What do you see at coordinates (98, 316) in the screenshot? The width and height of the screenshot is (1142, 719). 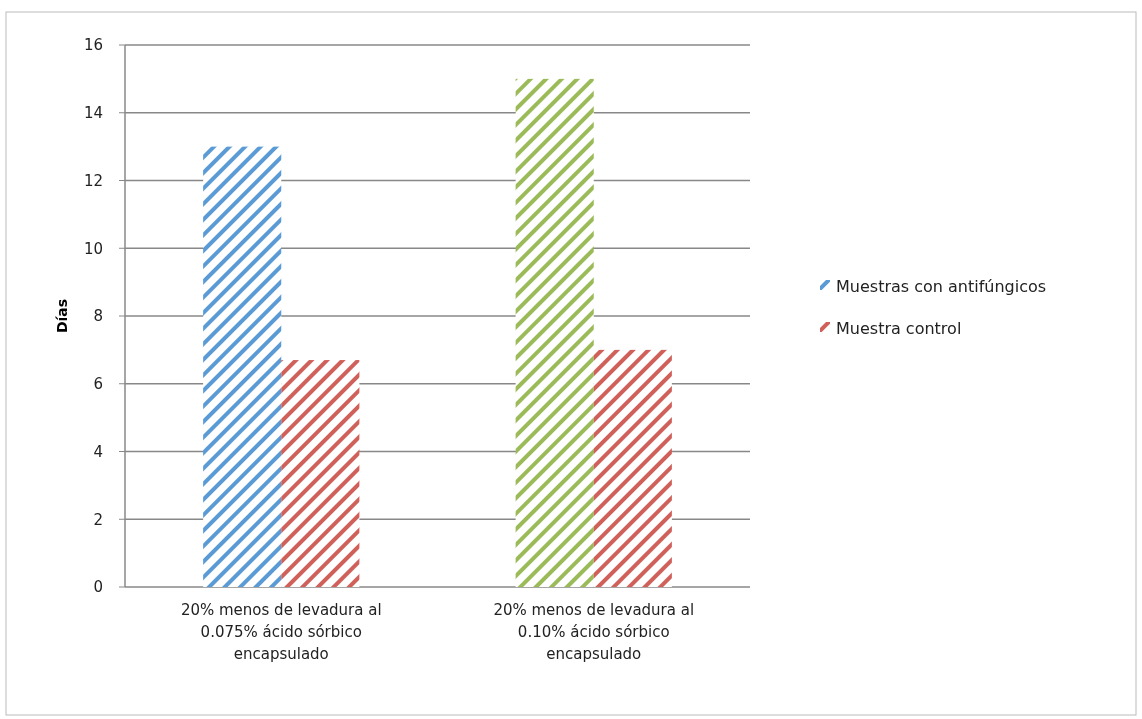 I see `y-tick-label: 8` at bounding box center [98, 316].